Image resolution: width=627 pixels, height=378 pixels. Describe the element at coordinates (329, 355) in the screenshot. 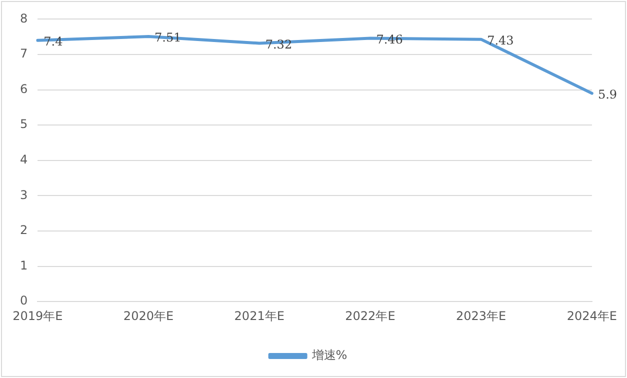

I see `legend-label: 增速%` at that location.